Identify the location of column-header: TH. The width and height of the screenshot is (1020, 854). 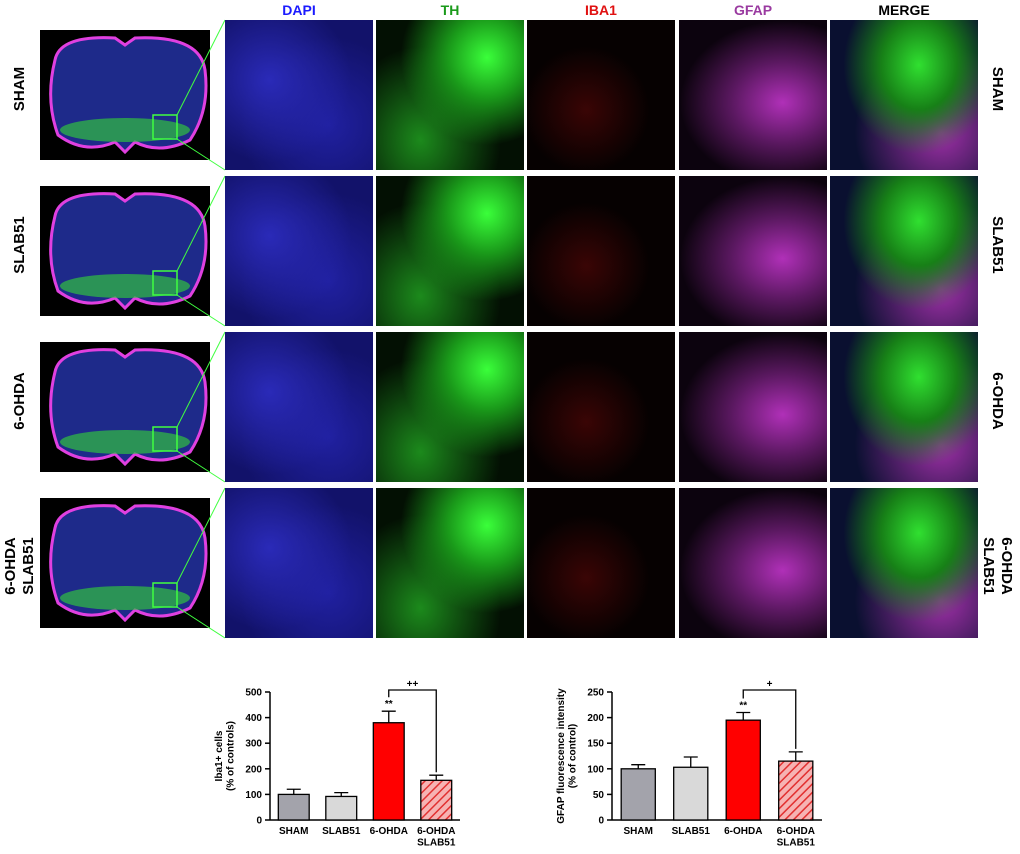
(450, 10).